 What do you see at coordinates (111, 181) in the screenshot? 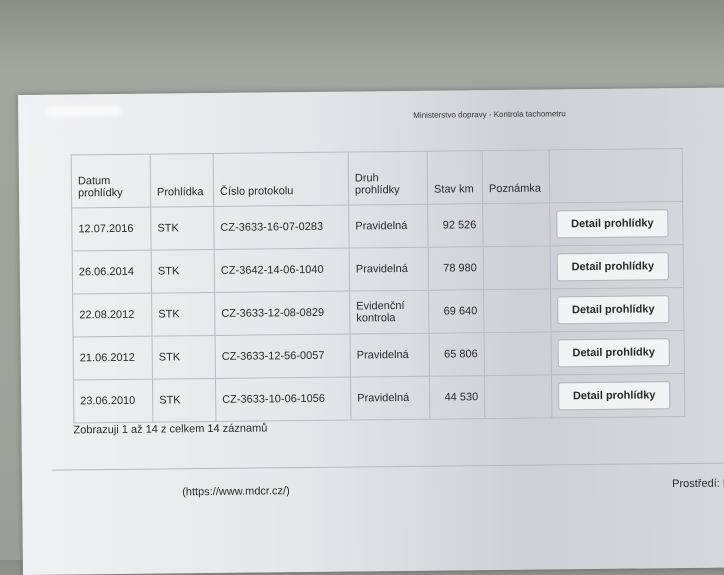
I see `column-header: Datum prohlídky` at bounding box center [111, 181].